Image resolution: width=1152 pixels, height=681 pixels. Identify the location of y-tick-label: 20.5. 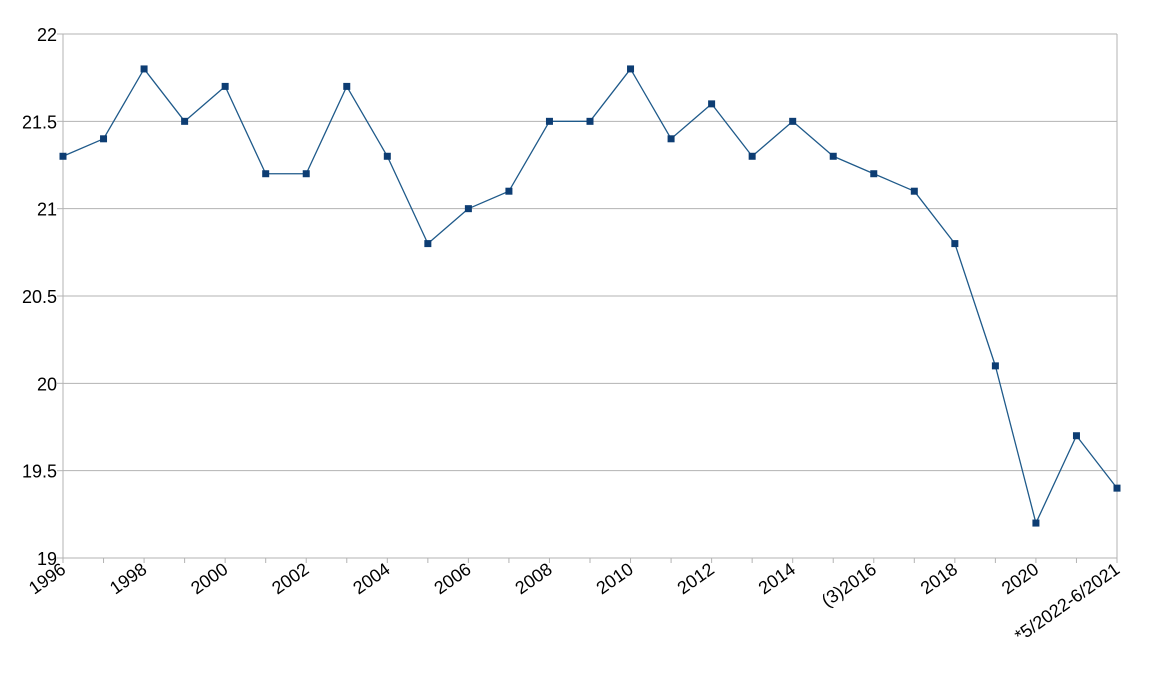
(39, 297).